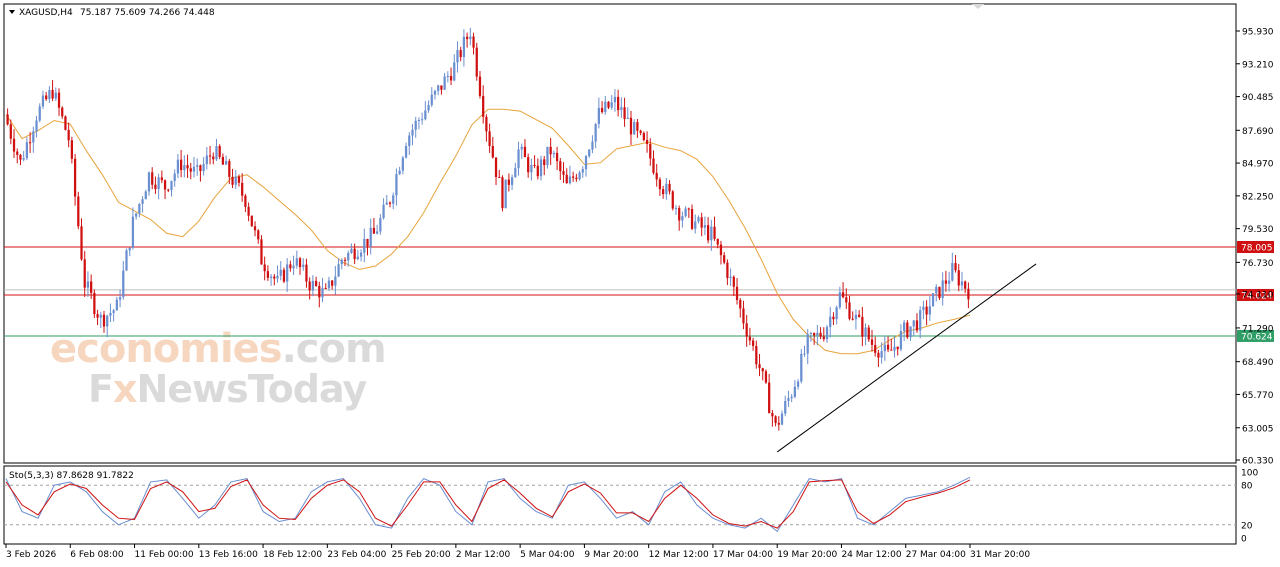 This screenshot has height=567, width=1280. I want to click on shift-marker-icon, so click(978, 6).